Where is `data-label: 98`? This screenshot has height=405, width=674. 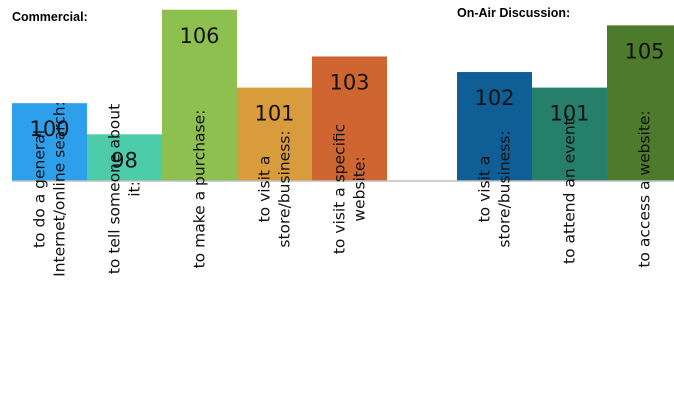 data-label: 98 is located at coordinates (124, 160).